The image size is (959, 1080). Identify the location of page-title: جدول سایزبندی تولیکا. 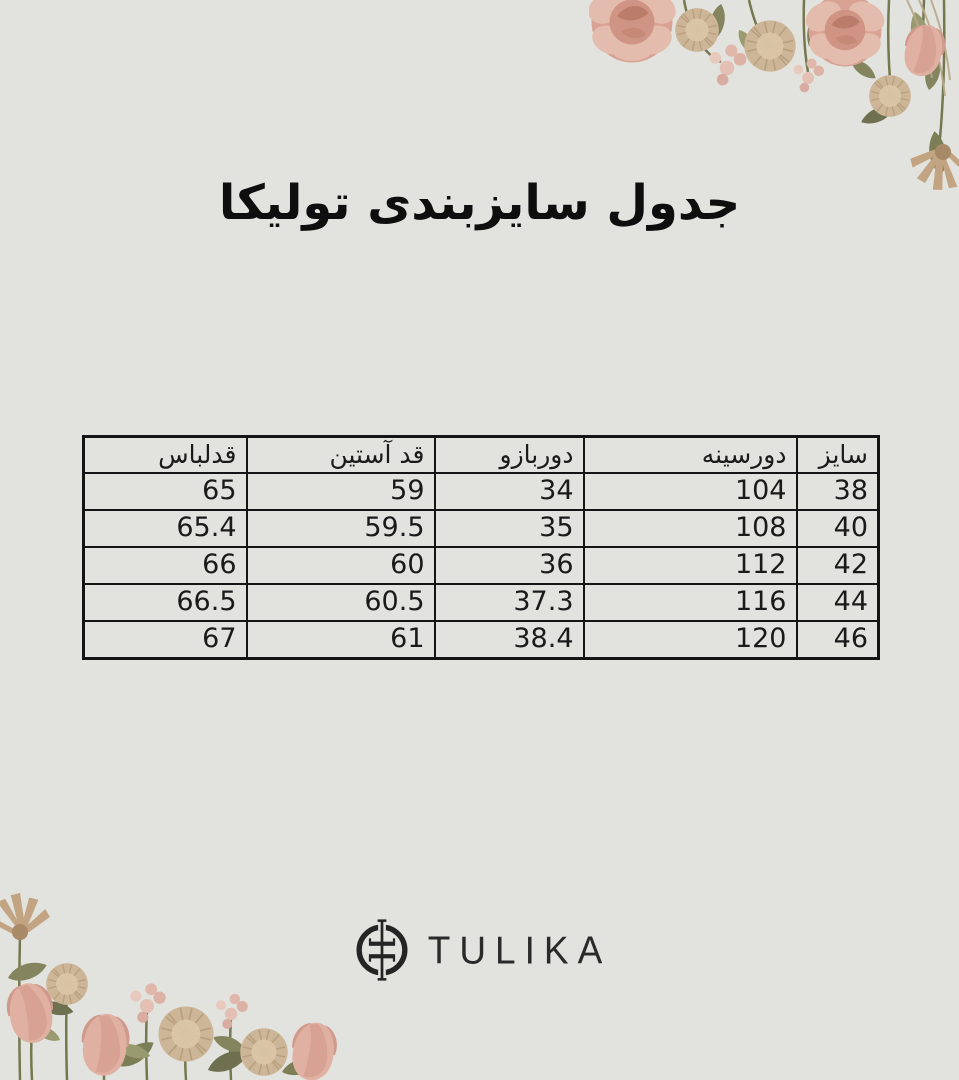
(479, 203).